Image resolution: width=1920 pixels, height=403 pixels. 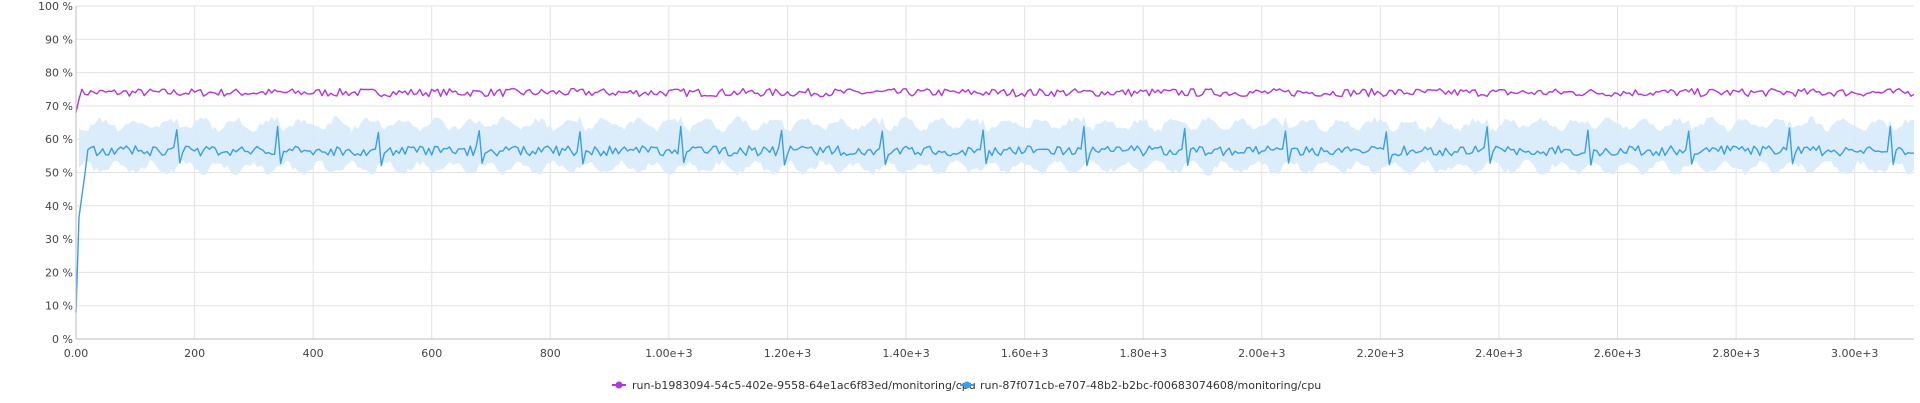 What do you see at coordinates (59, 106) in the screenshot?
I see `y-tick-label: 70 %` at bounding box center [59, 106].